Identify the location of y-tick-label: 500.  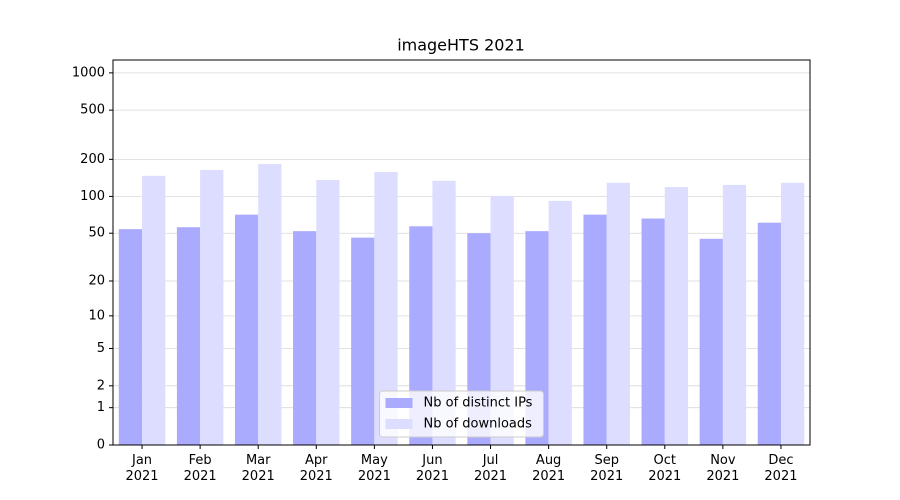
(92, 110).